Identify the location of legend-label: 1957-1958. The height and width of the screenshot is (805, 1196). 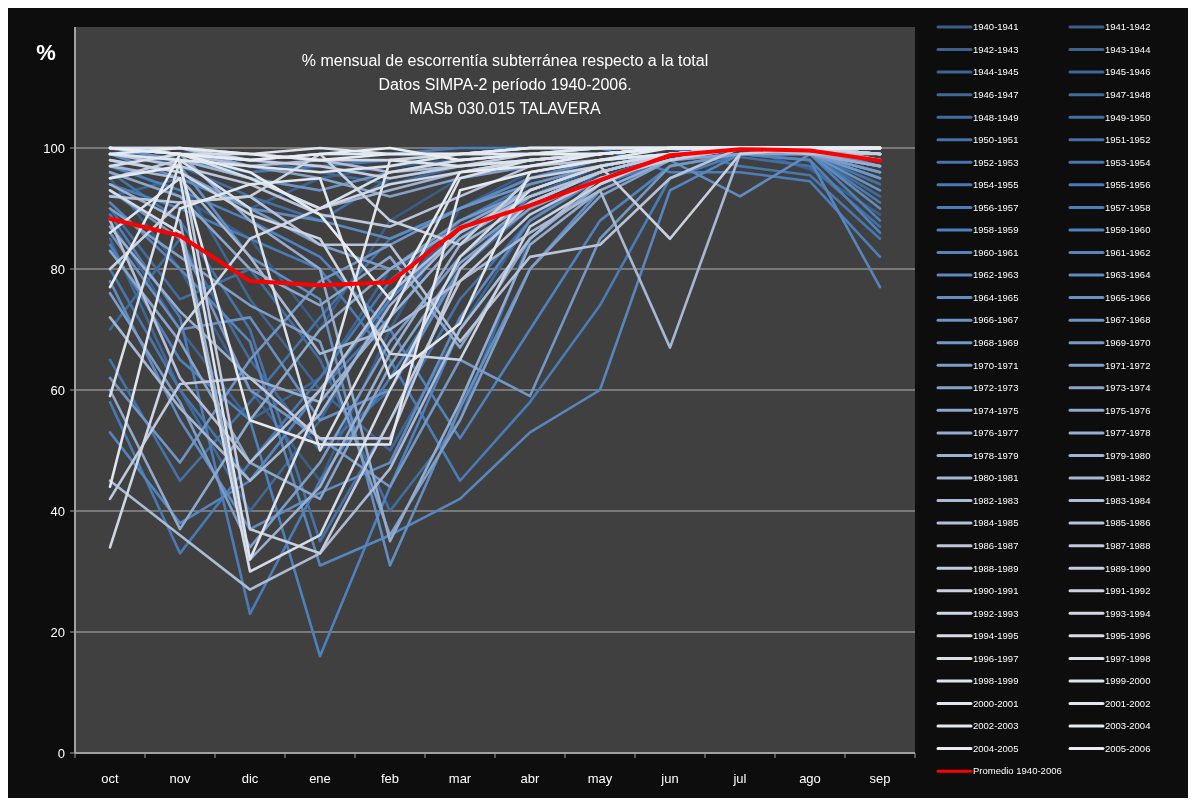
(1128, 207).